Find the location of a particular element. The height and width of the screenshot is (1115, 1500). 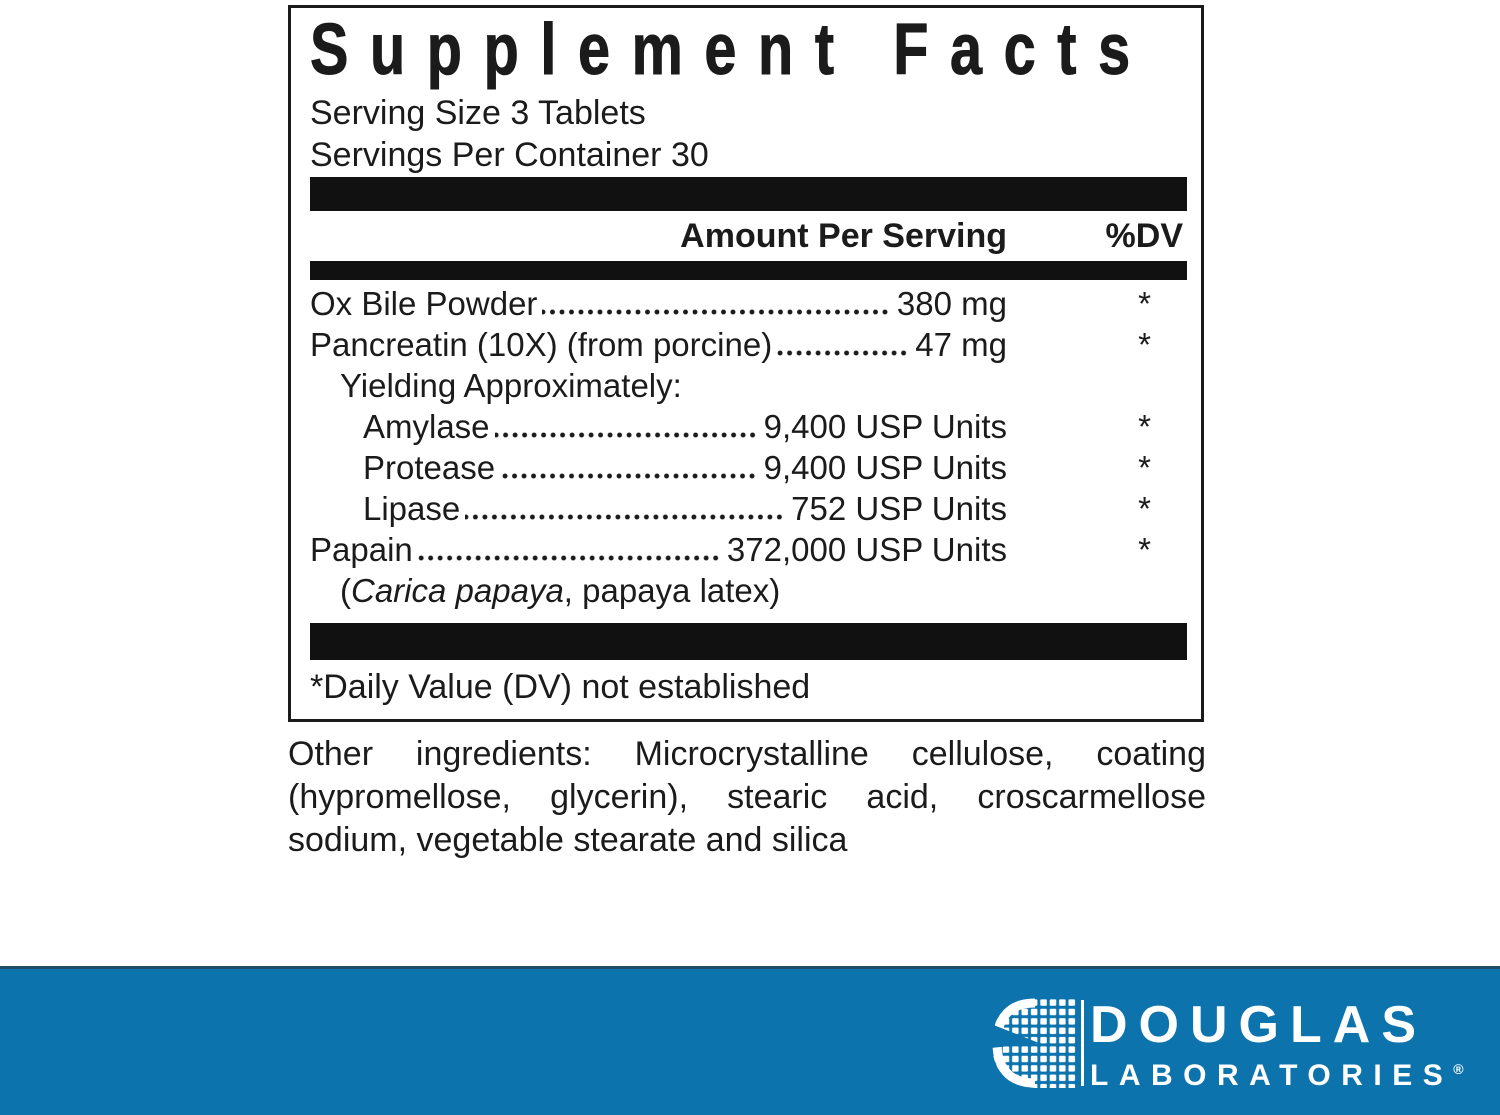

ingredient-row-yielding: Yielding Approximately: is located at coordinates (748, 385).